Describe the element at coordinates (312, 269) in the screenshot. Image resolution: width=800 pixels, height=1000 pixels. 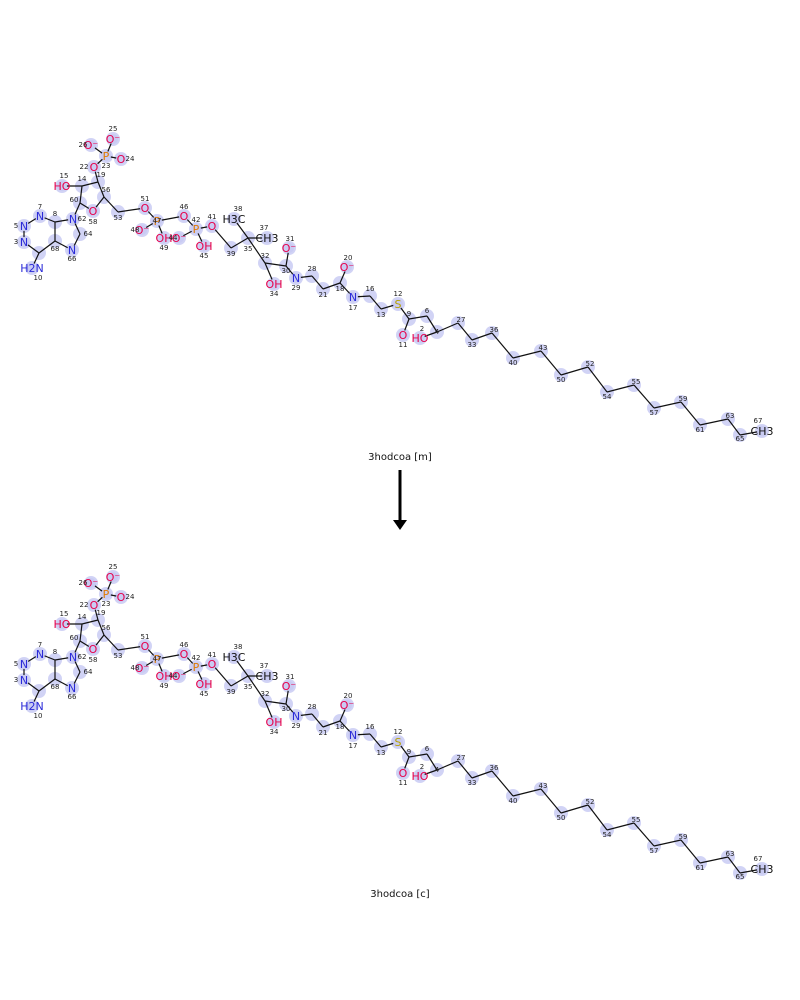
I see `atom-index: 28` at that location.